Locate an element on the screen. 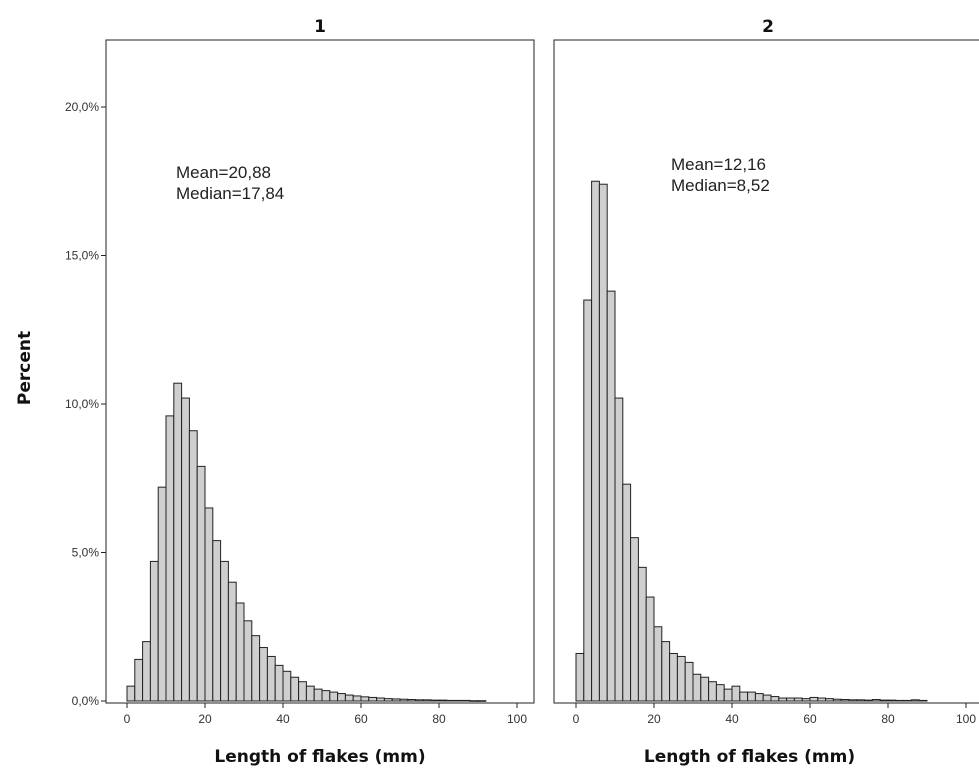 The image size is (979, 781). panel-title: 1 is located at coordinates (320, 27).